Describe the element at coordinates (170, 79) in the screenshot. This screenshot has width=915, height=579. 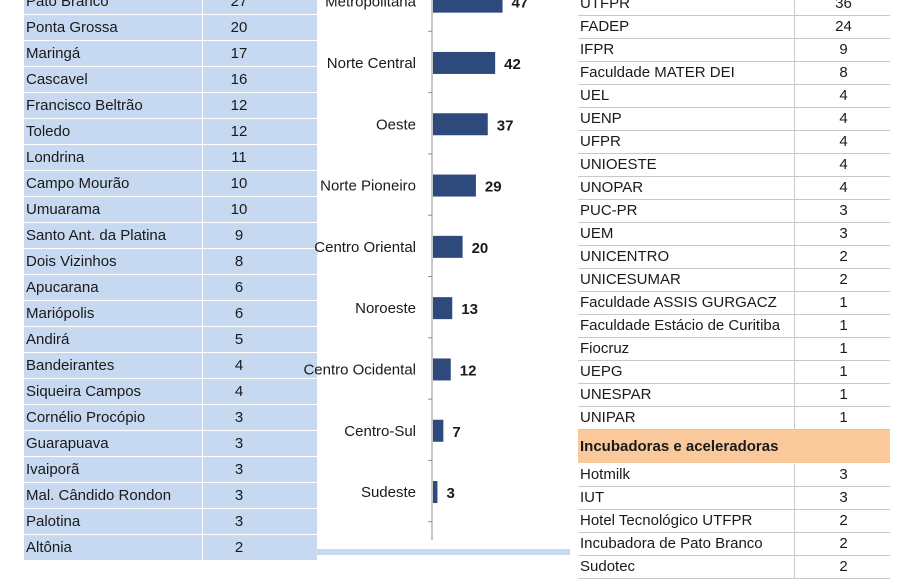
I see `city-row: Cascavel 16` at that location.